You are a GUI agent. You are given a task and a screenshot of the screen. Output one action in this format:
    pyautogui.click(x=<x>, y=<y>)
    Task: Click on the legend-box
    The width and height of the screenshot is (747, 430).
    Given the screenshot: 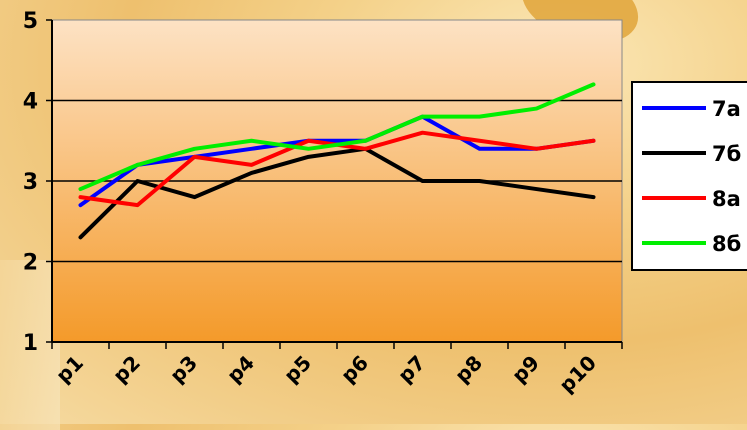 What is the action you would take?
    pyautogui.click(x=689, y=176)
    